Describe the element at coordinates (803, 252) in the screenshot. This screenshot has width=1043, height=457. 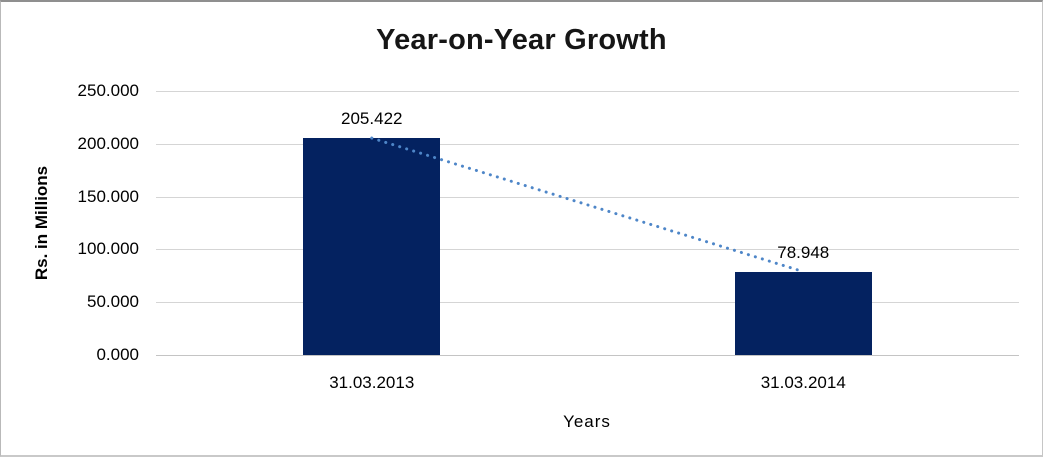
I see `data-label: 78.948` at that location.